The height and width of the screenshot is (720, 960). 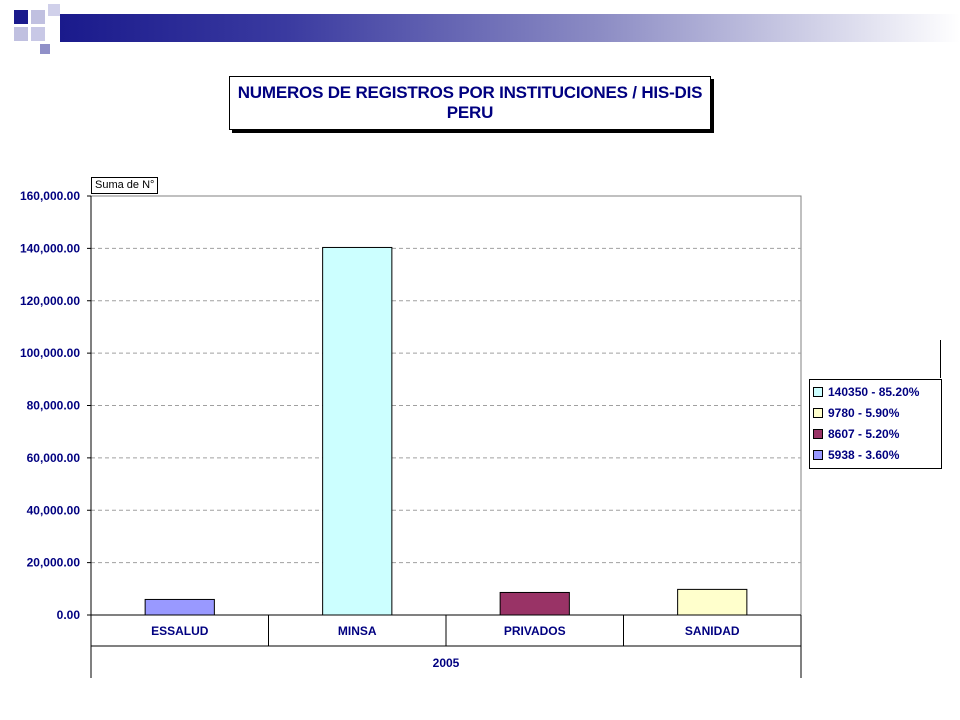 What do you see at coordinates (357, 631) in the screenshot?
I see `category-label: MINSA` at bounding box center [357, 631].